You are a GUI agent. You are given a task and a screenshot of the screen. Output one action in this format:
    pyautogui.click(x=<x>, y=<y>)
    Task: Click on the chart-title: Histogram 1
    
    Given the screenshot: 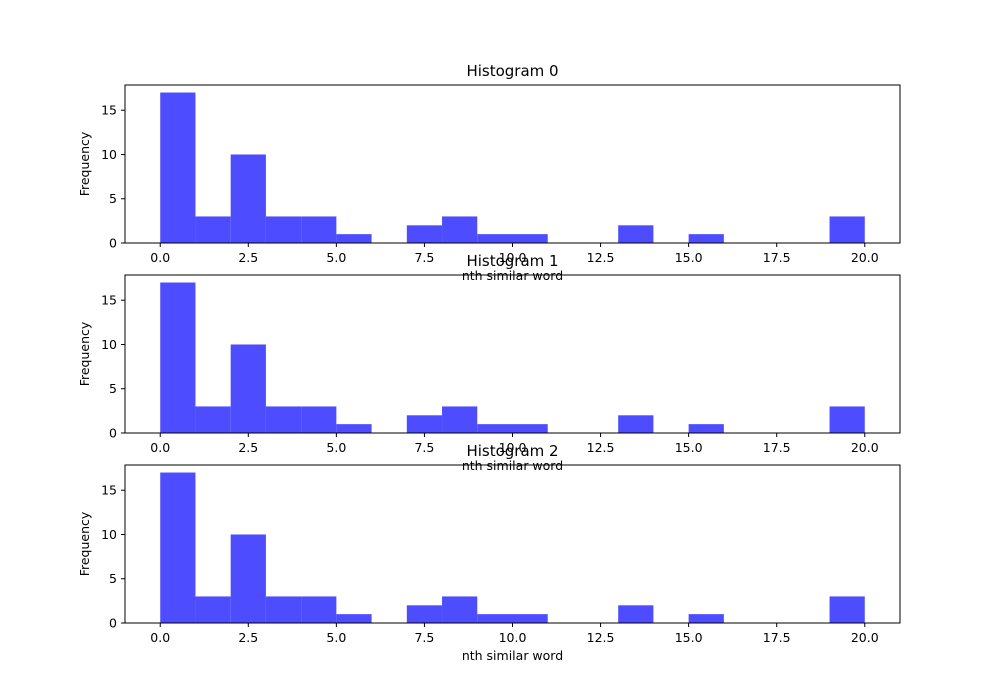 What is the action you would take?
    pyautogui.click(x=512, y=261)
    